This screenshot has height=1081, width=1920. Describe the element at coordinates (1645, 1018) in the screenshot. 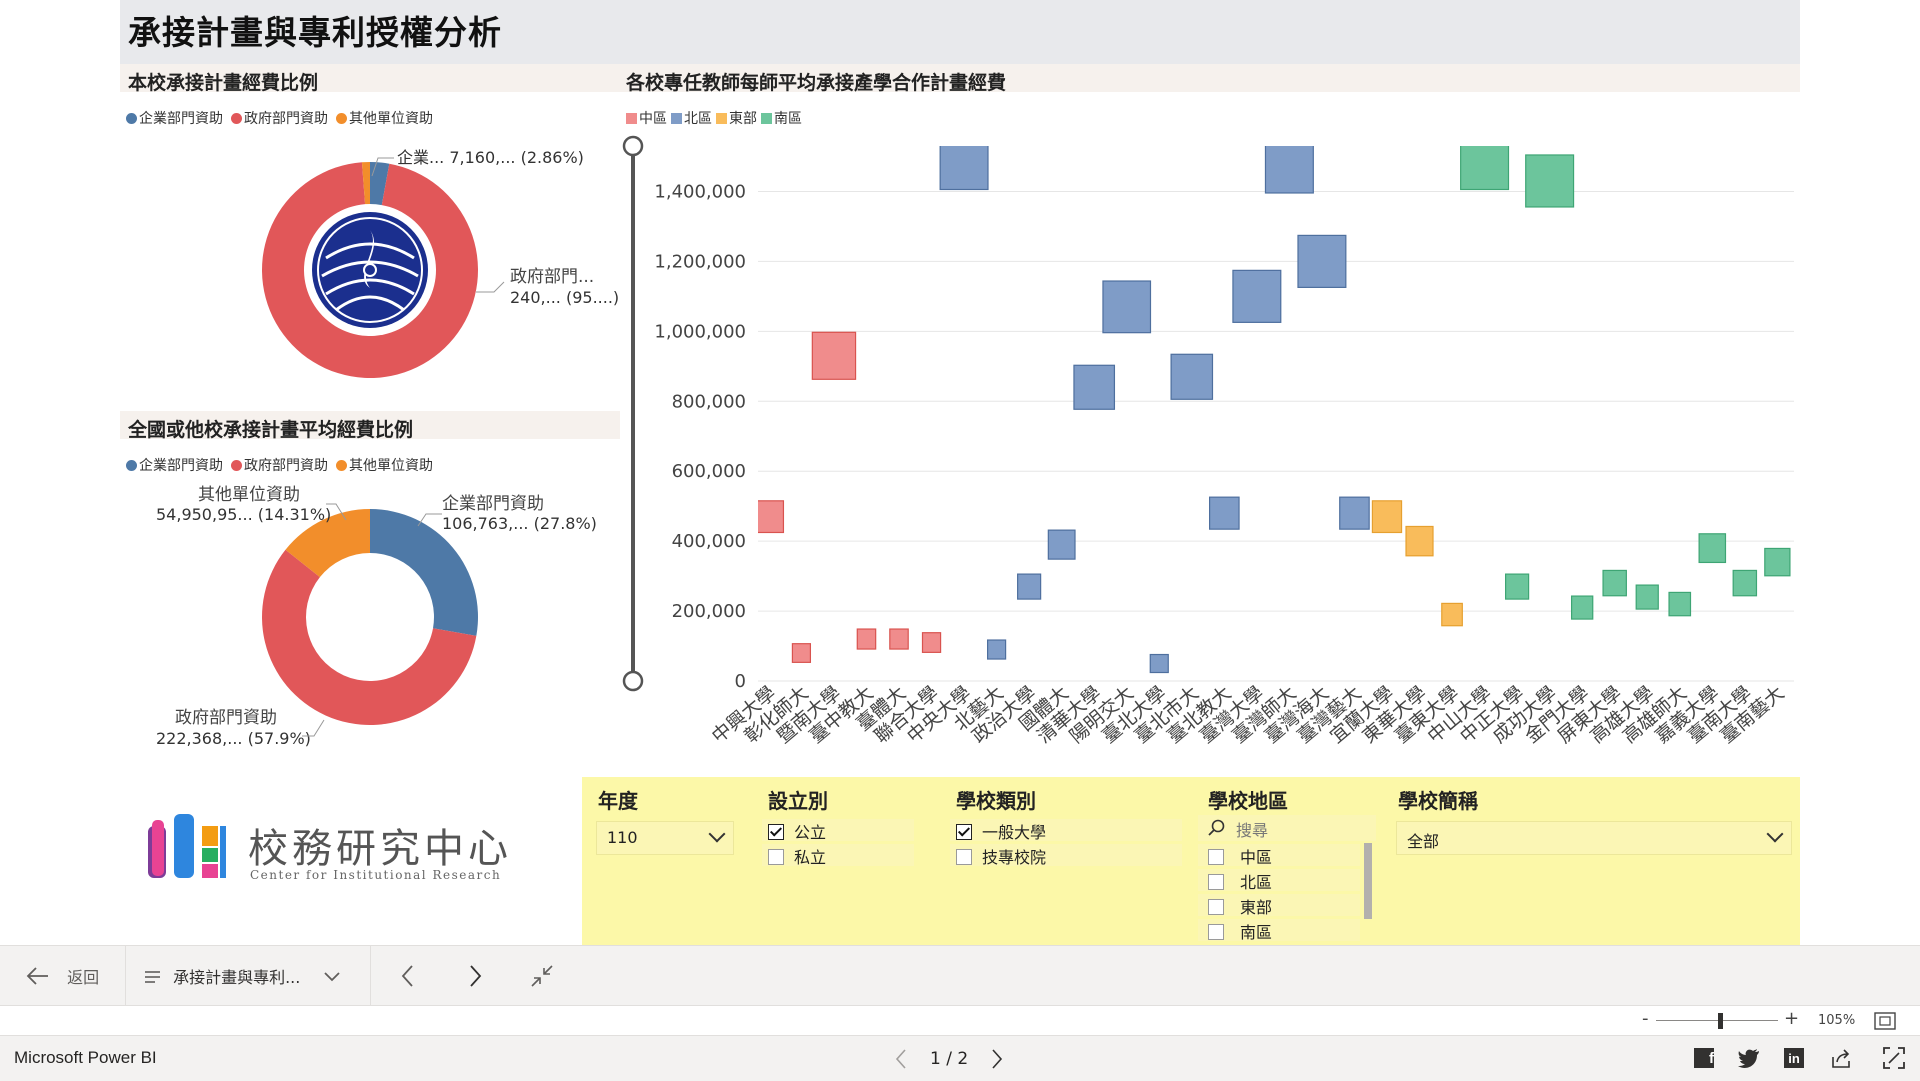

I see `zoom-out-button: -` at that location.